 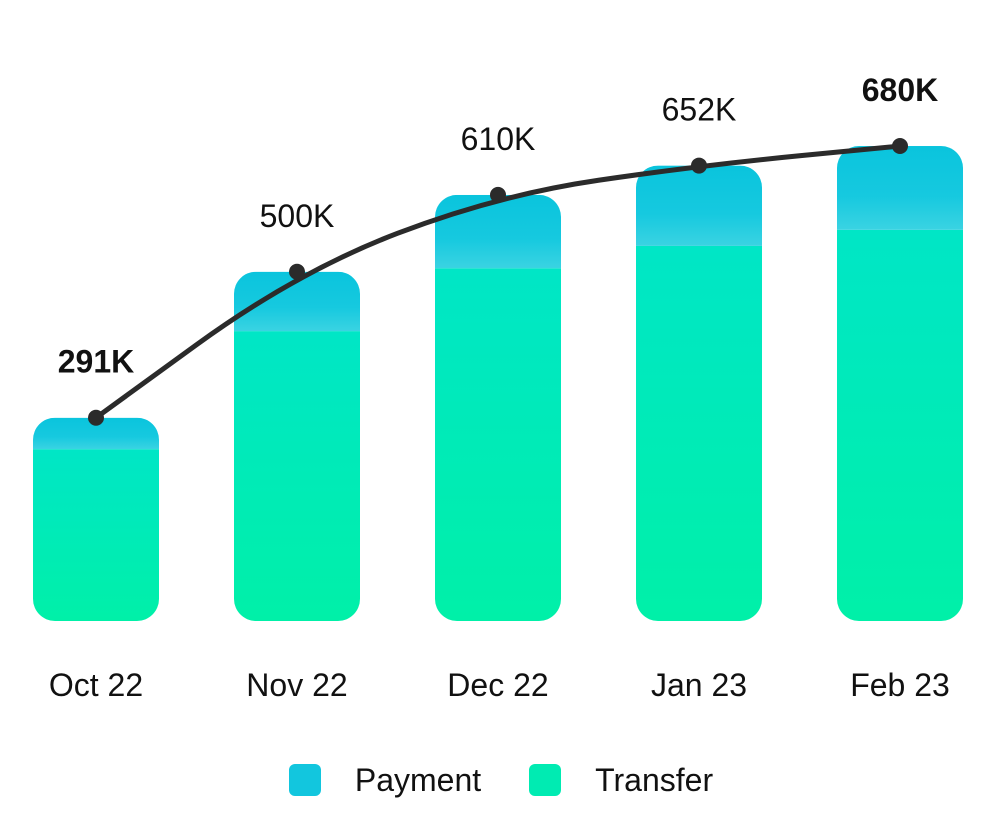 I want to click on legend-label-payment: Payment, so click(x=418, y=779).